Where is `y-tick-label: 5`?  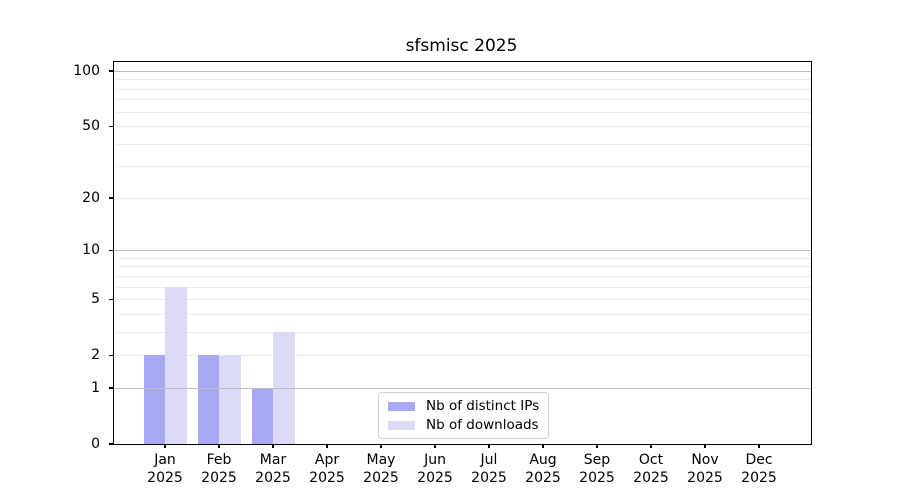
y-tick-label: 5 is located at coordinates (95, 299).